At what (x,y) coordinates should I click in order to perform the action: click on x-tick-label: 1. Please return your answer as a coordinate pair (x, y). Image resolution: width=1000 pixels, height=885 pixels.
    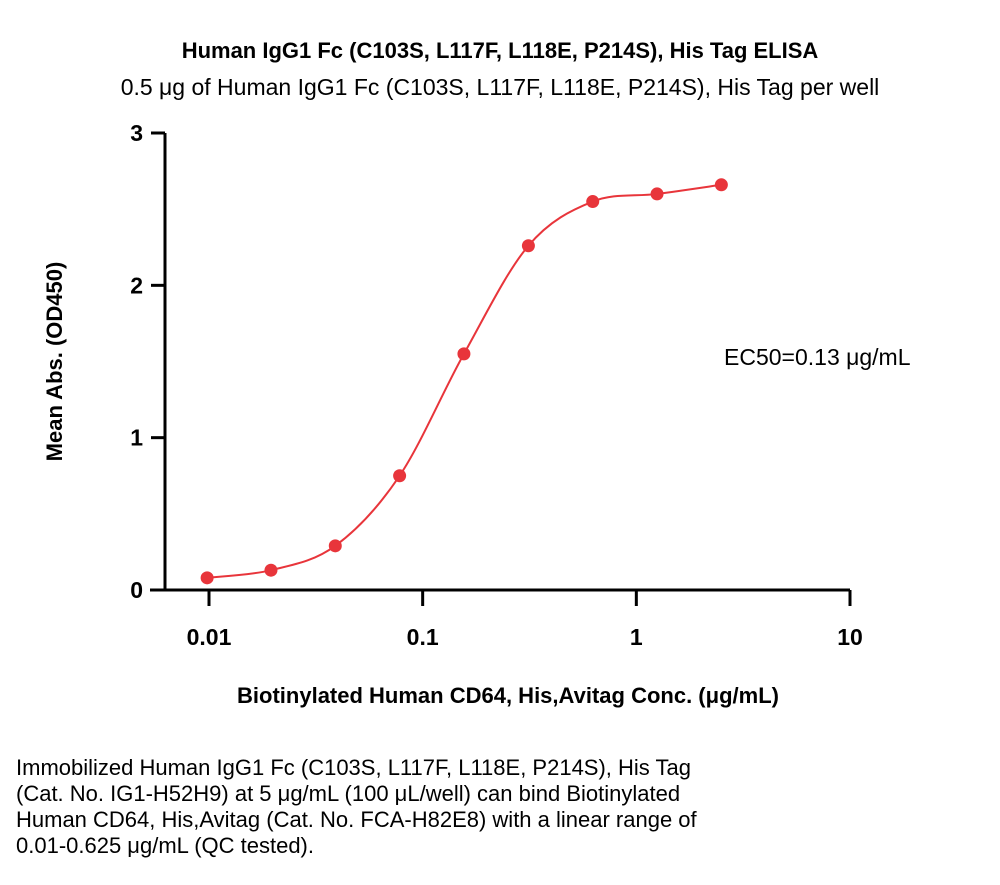
    Looking at the image, I should click on (636, 637).